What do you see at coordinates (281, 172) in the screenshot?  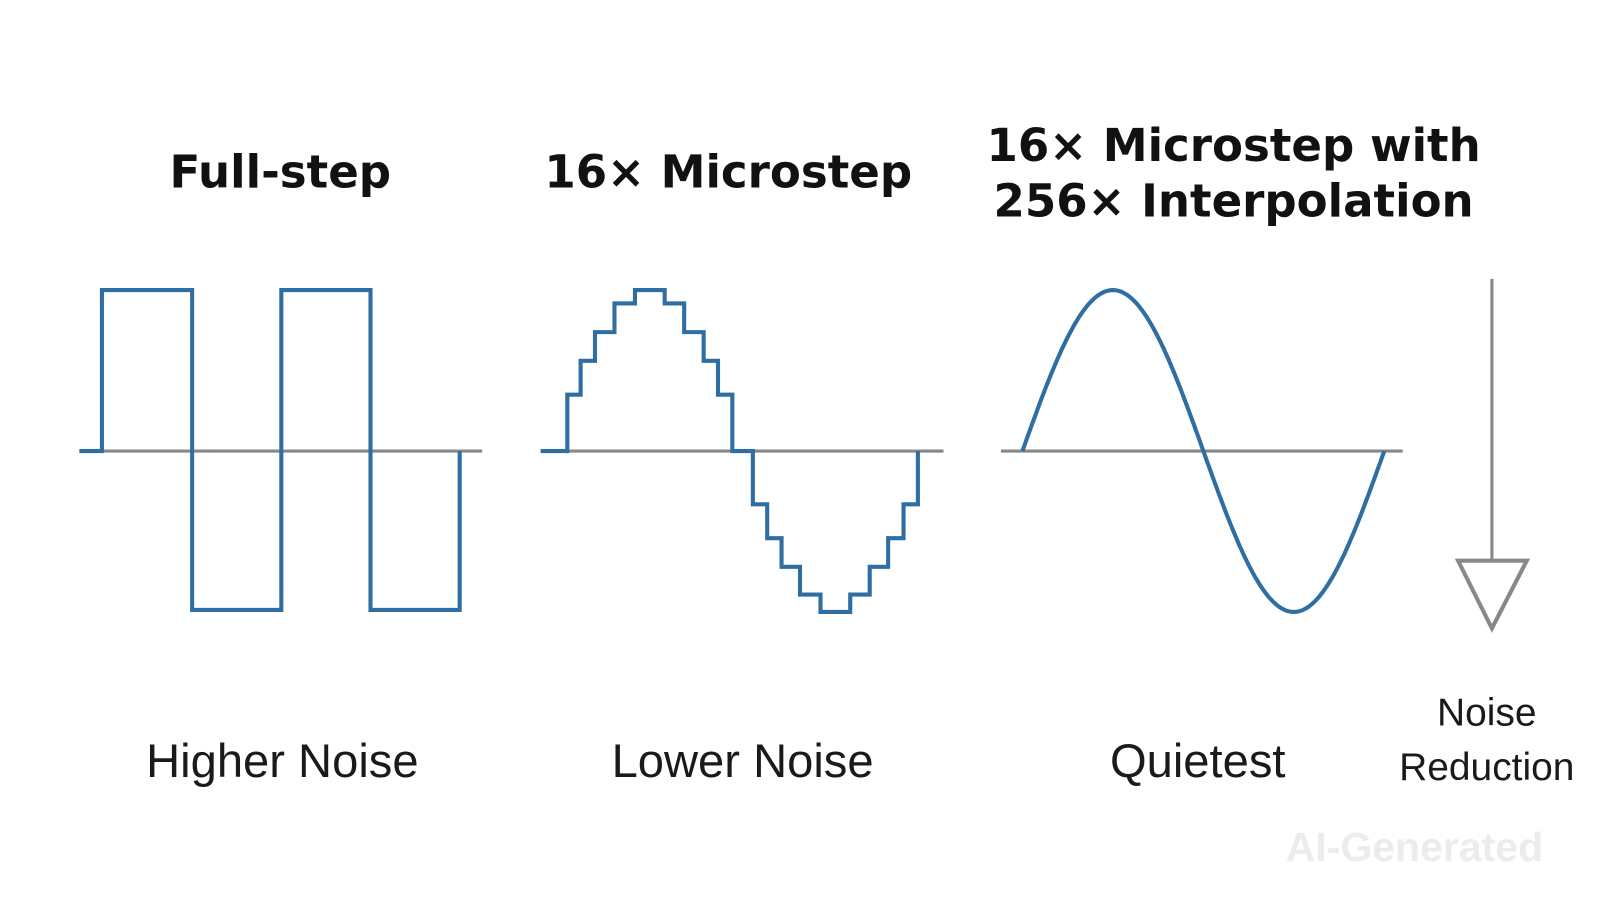 I see `panel-title: Full-step` at bounding box center [281, 172].